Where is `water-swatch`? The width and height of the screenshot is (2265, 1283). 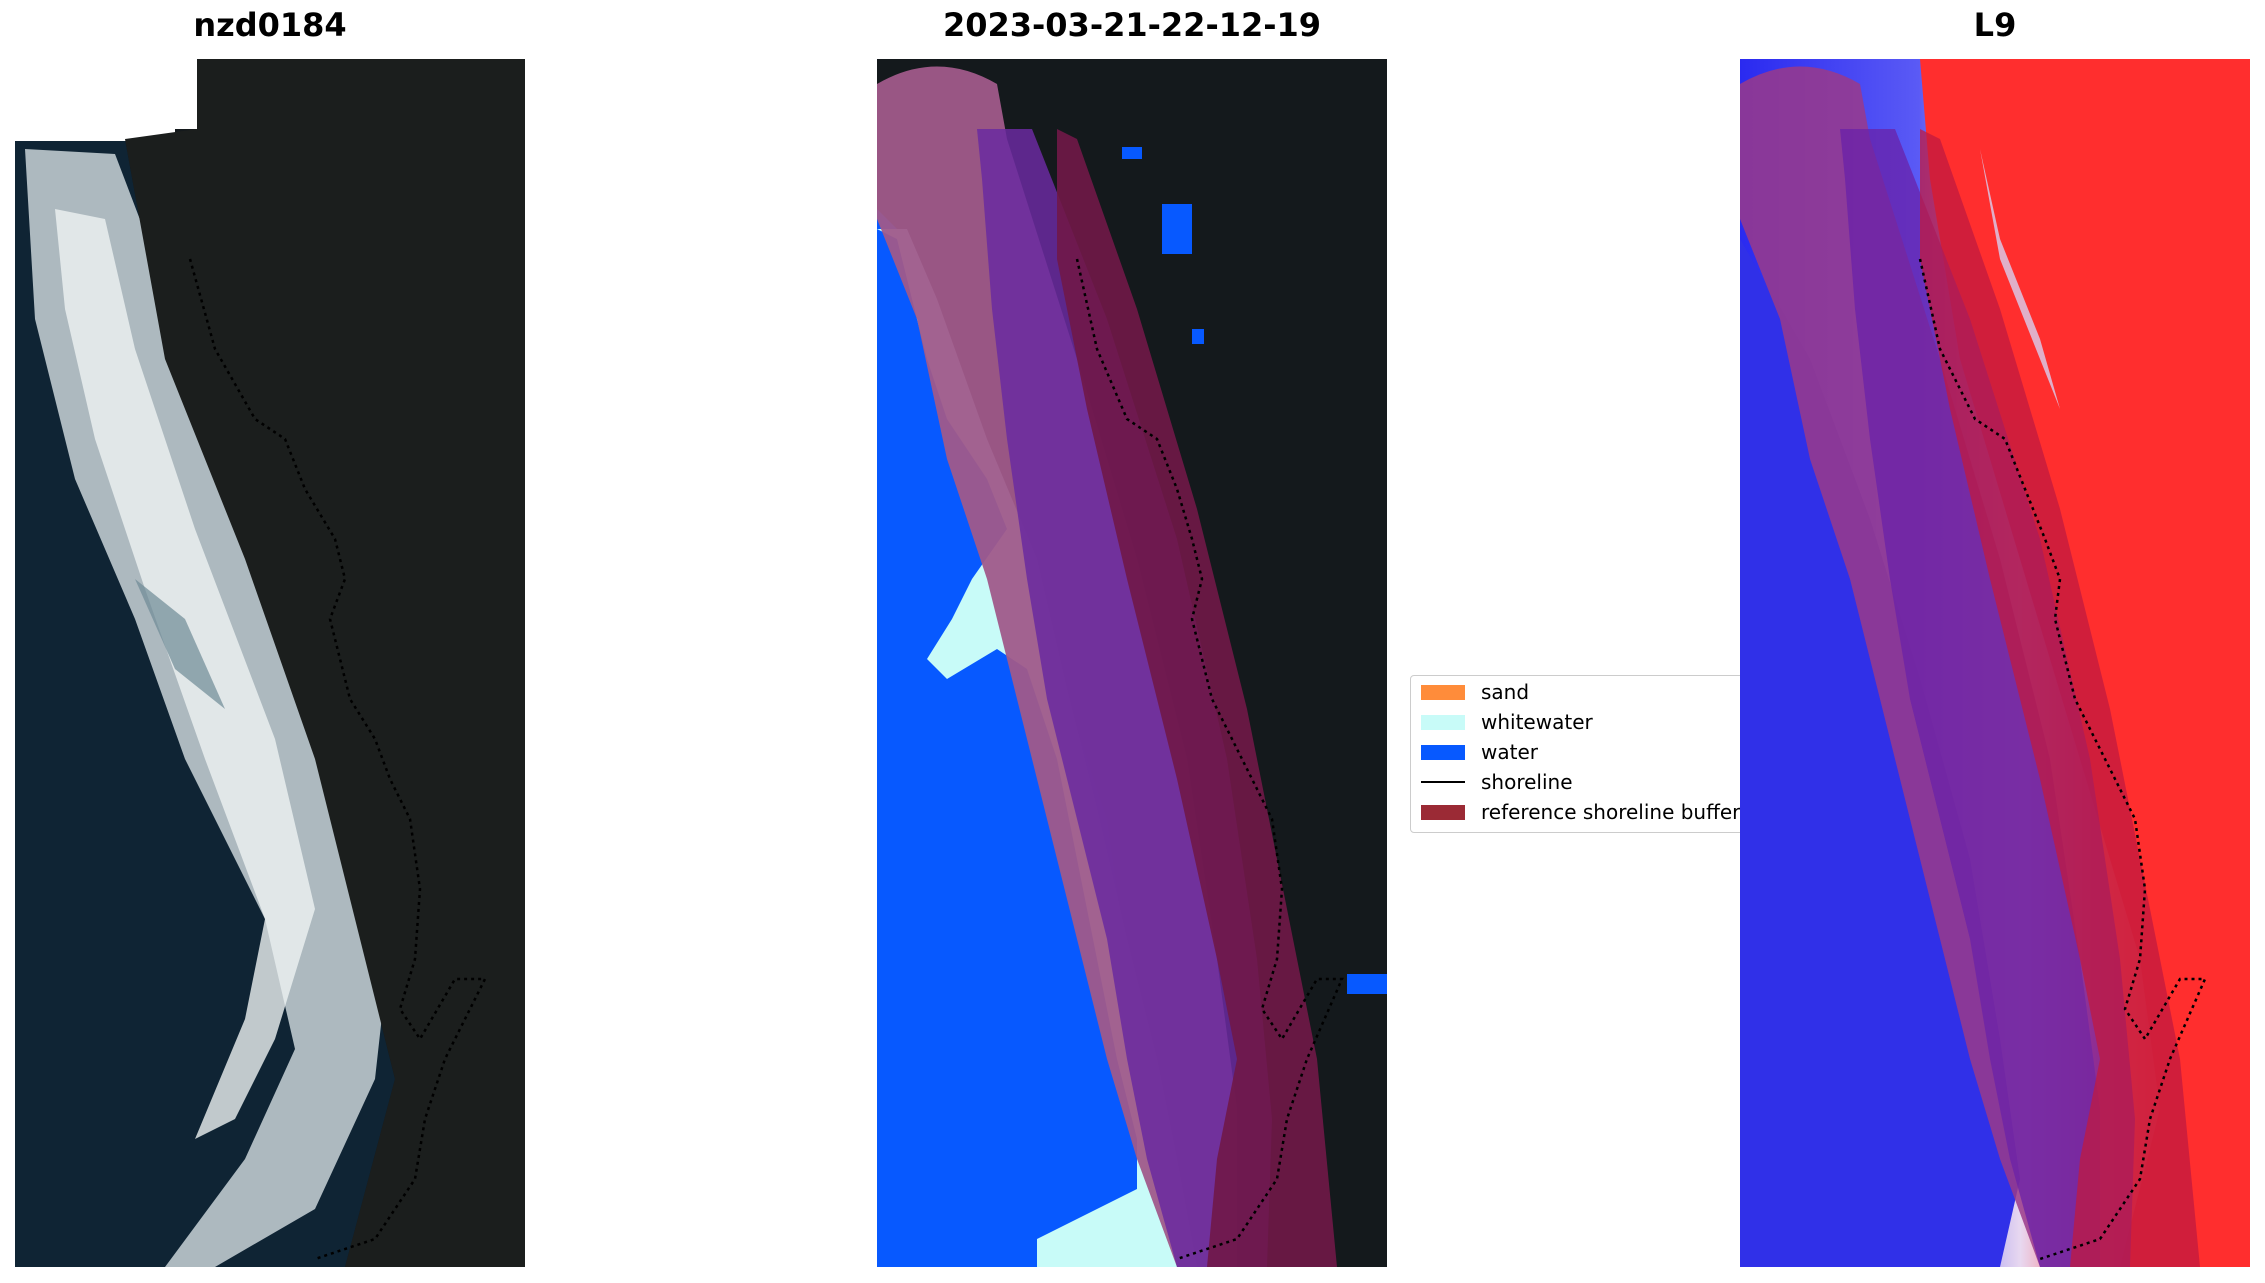
water-swatch is located at coordinates (1443, 752).